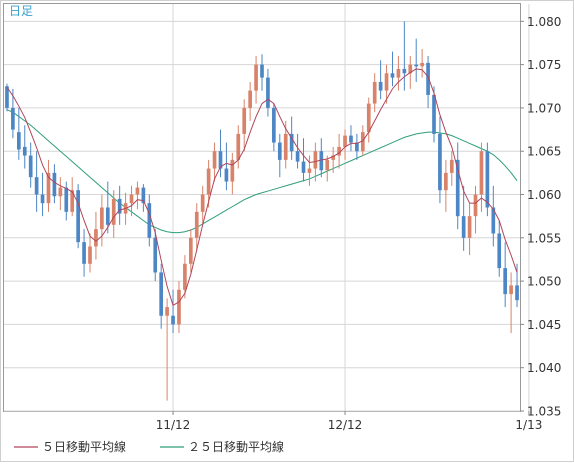 The height and width of the screenshot is (466, 574). I want to click on x-tick-label: 11/12, so click(173, 425).